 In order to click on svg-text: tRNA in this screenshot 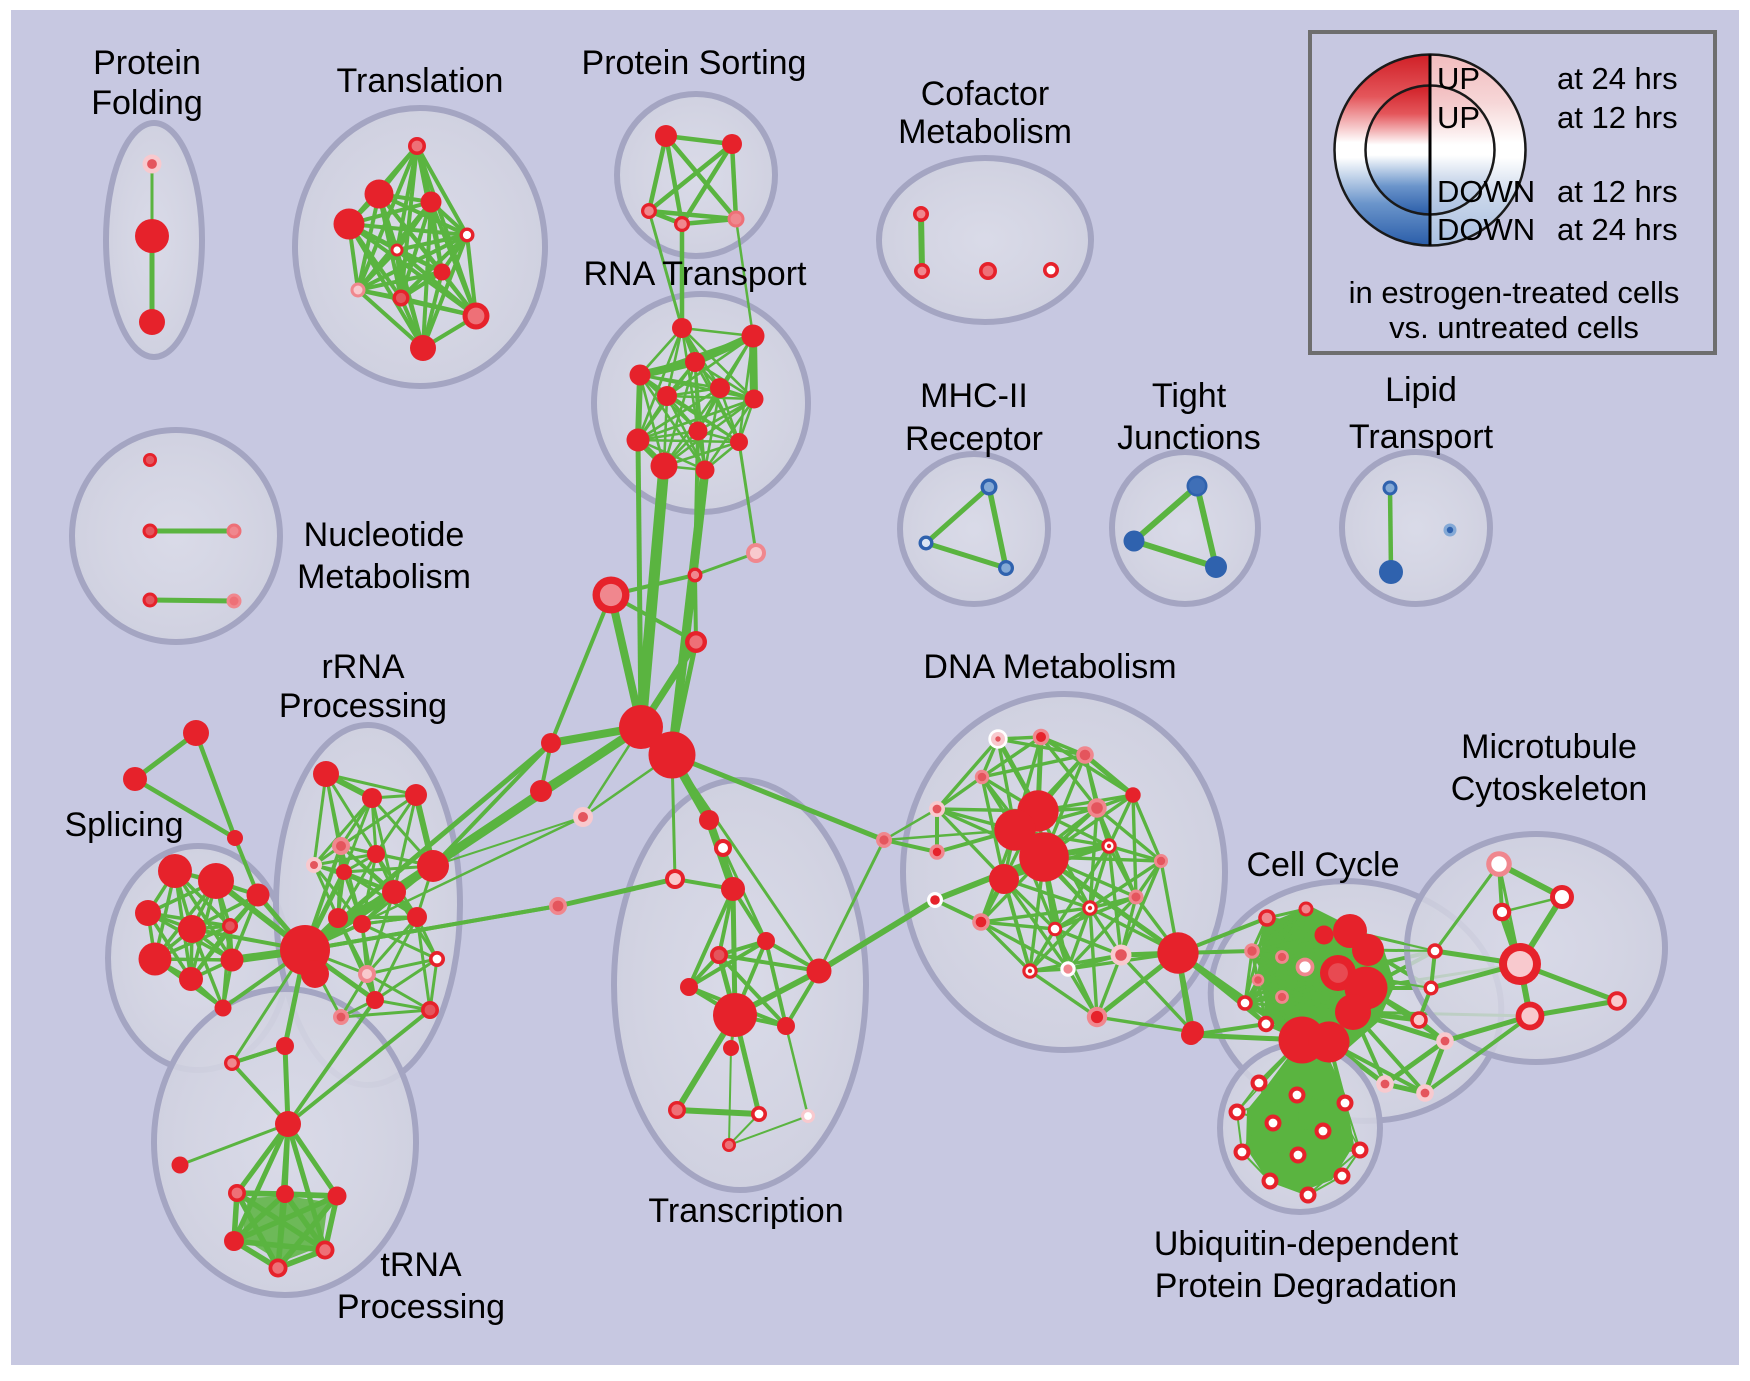, I will do `click(421, 1265)`.